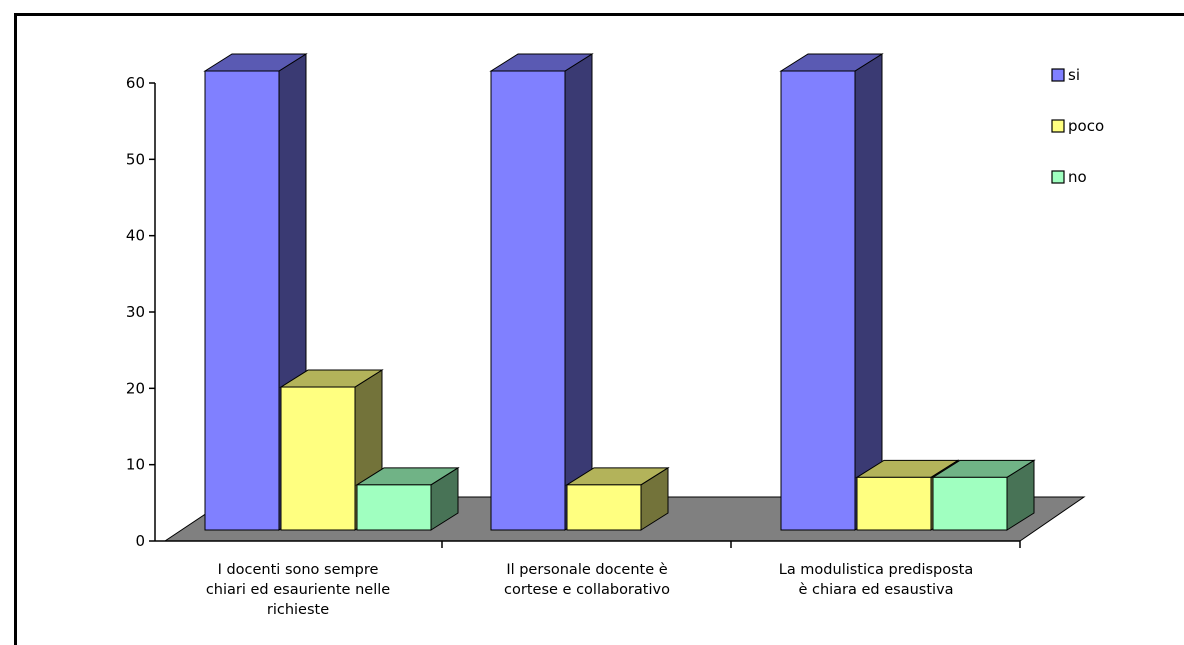 This screenshot has width=1184, height=645. I want to click on legend-label-no: no, so click(1077, 177).